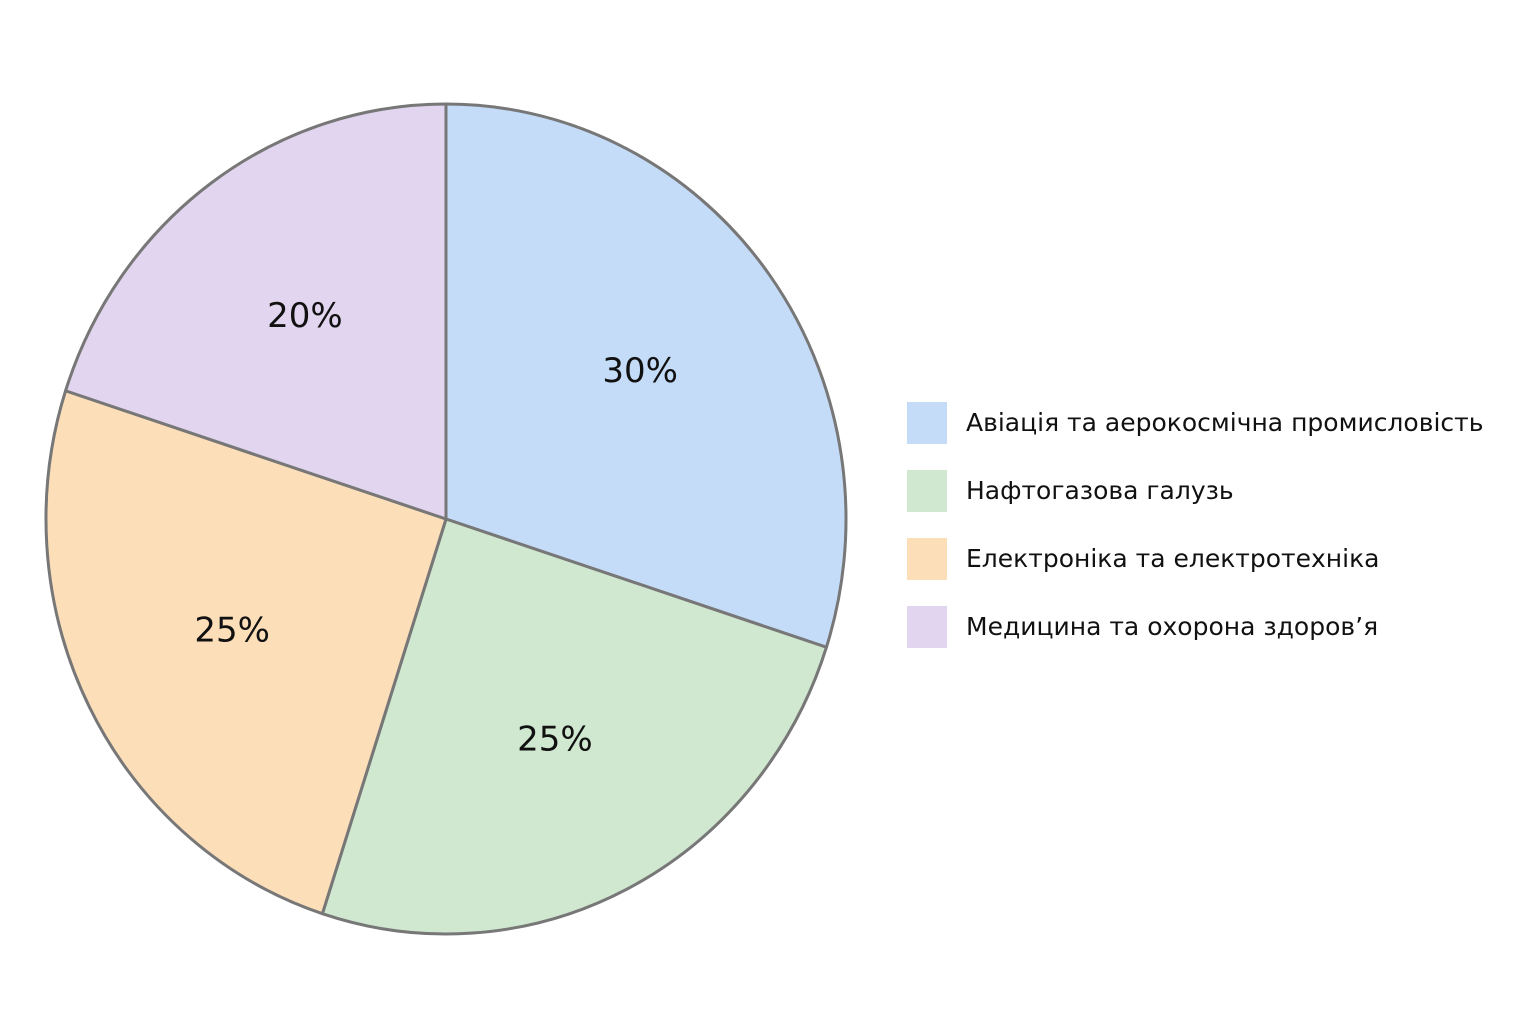 The height and width of the screenshot is (1034, 1521). I want to click on data-label: 30%, so click(640, 371).